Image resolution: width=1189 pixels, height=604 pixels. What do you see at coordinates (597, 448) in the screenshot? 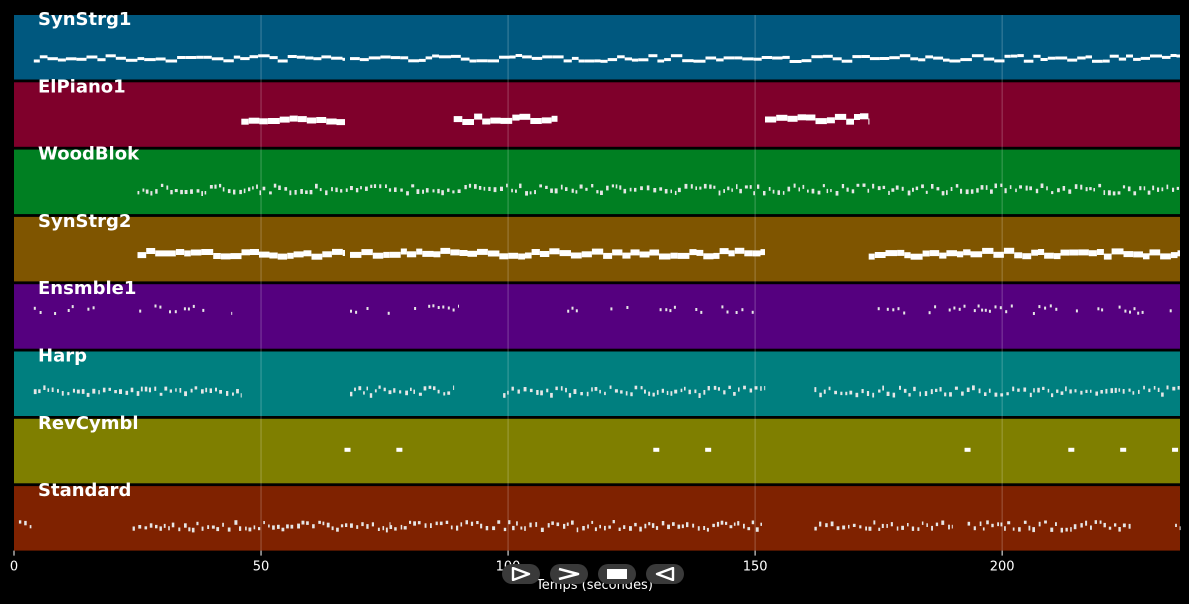
I see `track-revcymbl: RevCymbl` at bounding box center [597, 448].